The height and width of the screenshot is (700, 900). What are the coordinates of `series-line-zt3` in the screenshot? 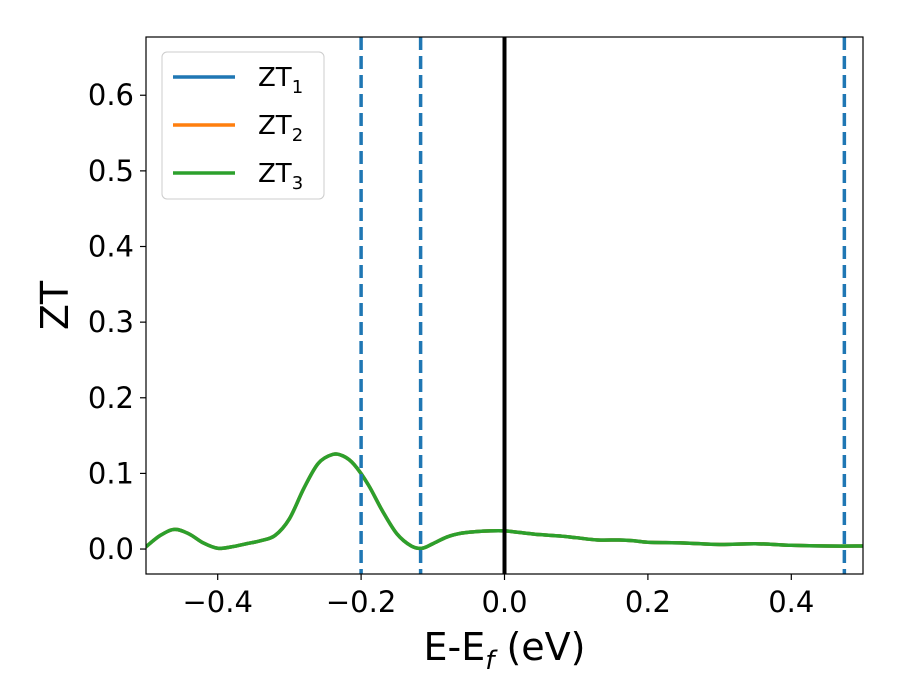 It's located at (504, 501).